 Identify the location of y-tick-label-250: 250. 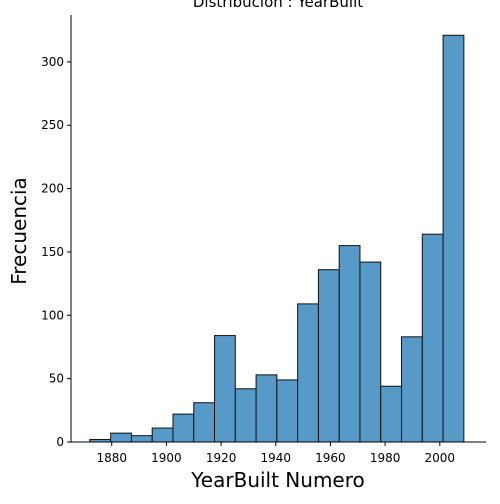
(52, 125).